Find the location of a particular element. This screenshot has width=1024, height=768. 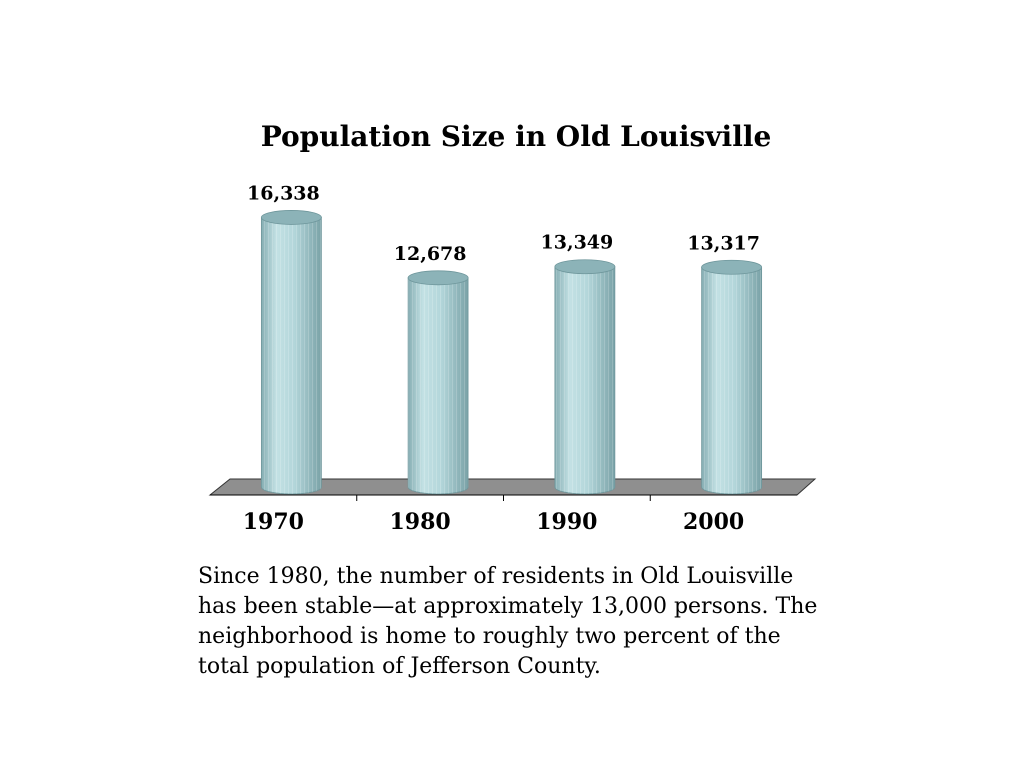

bar-1970 is located at coordinates (291, 352).